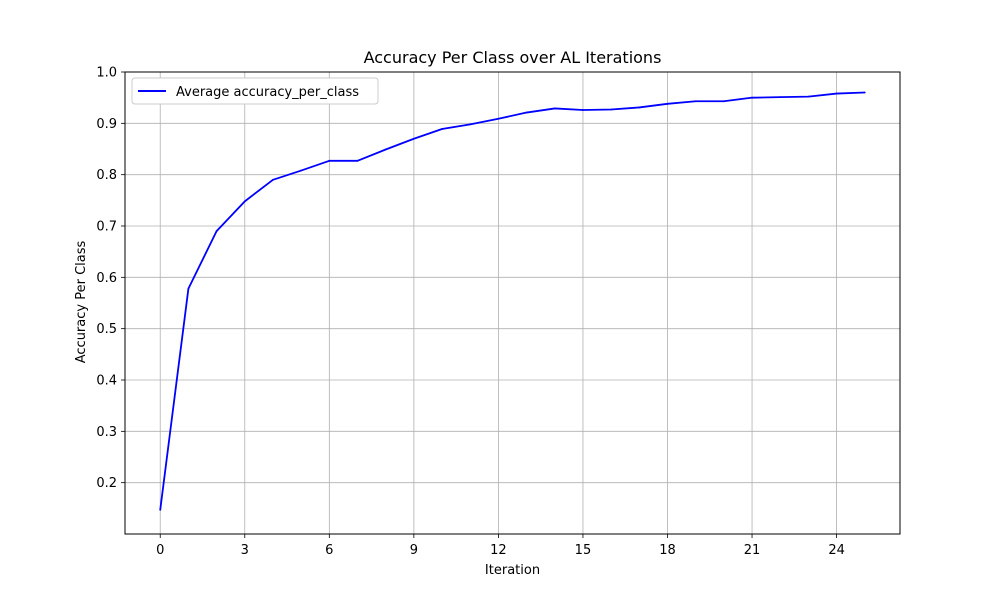 Image resolution: width=1000 pixels, height=600 pixels. Describe the element at coordinates (106, 483) in the screenshot. I see `y-tick-label: 0.2` at that location.